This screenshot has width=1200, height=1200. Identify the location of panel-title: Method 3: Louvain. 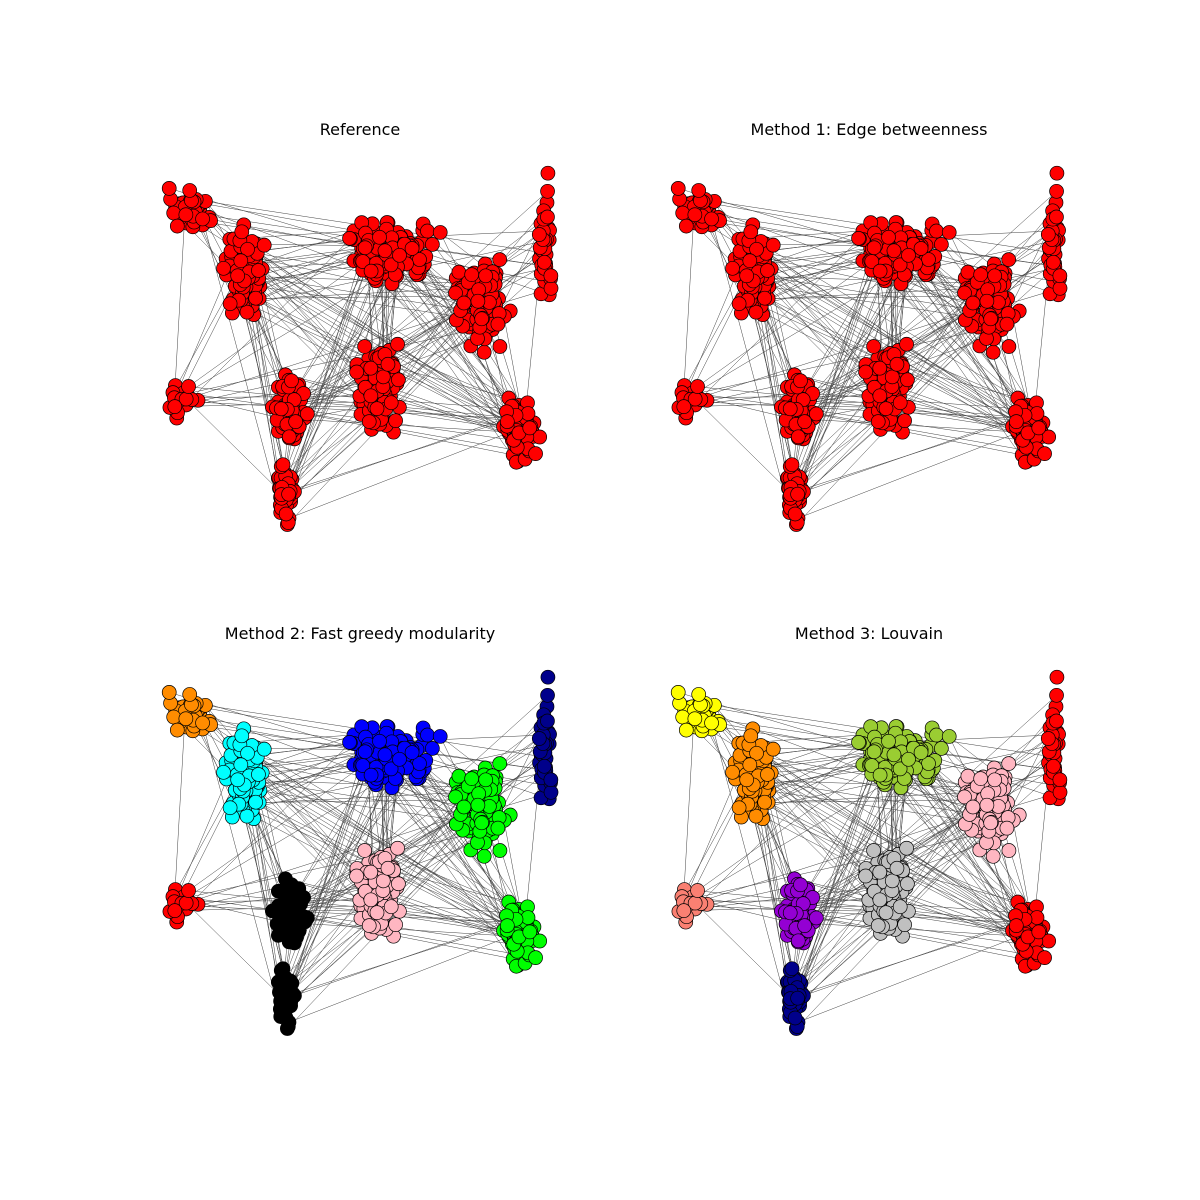
(869, 633).